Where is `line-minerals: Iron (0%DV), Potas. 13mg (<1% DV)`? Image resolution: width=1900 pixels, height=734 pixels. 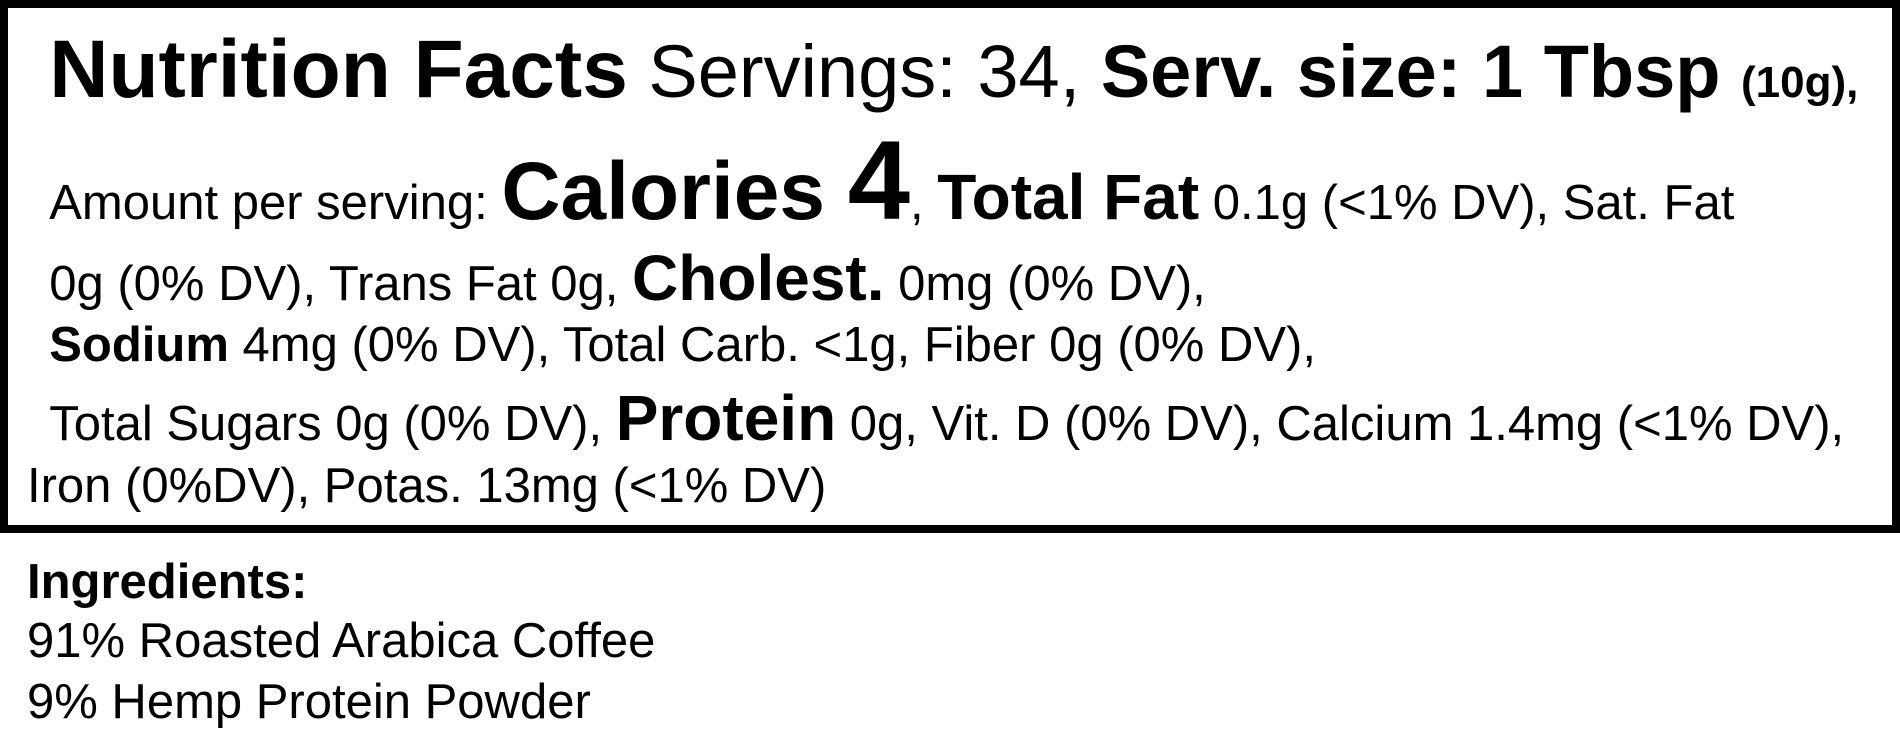 line-minerals: Iron (0%DV), Potas. 13mg (<1% DV) is located at coordinates (426, 486).